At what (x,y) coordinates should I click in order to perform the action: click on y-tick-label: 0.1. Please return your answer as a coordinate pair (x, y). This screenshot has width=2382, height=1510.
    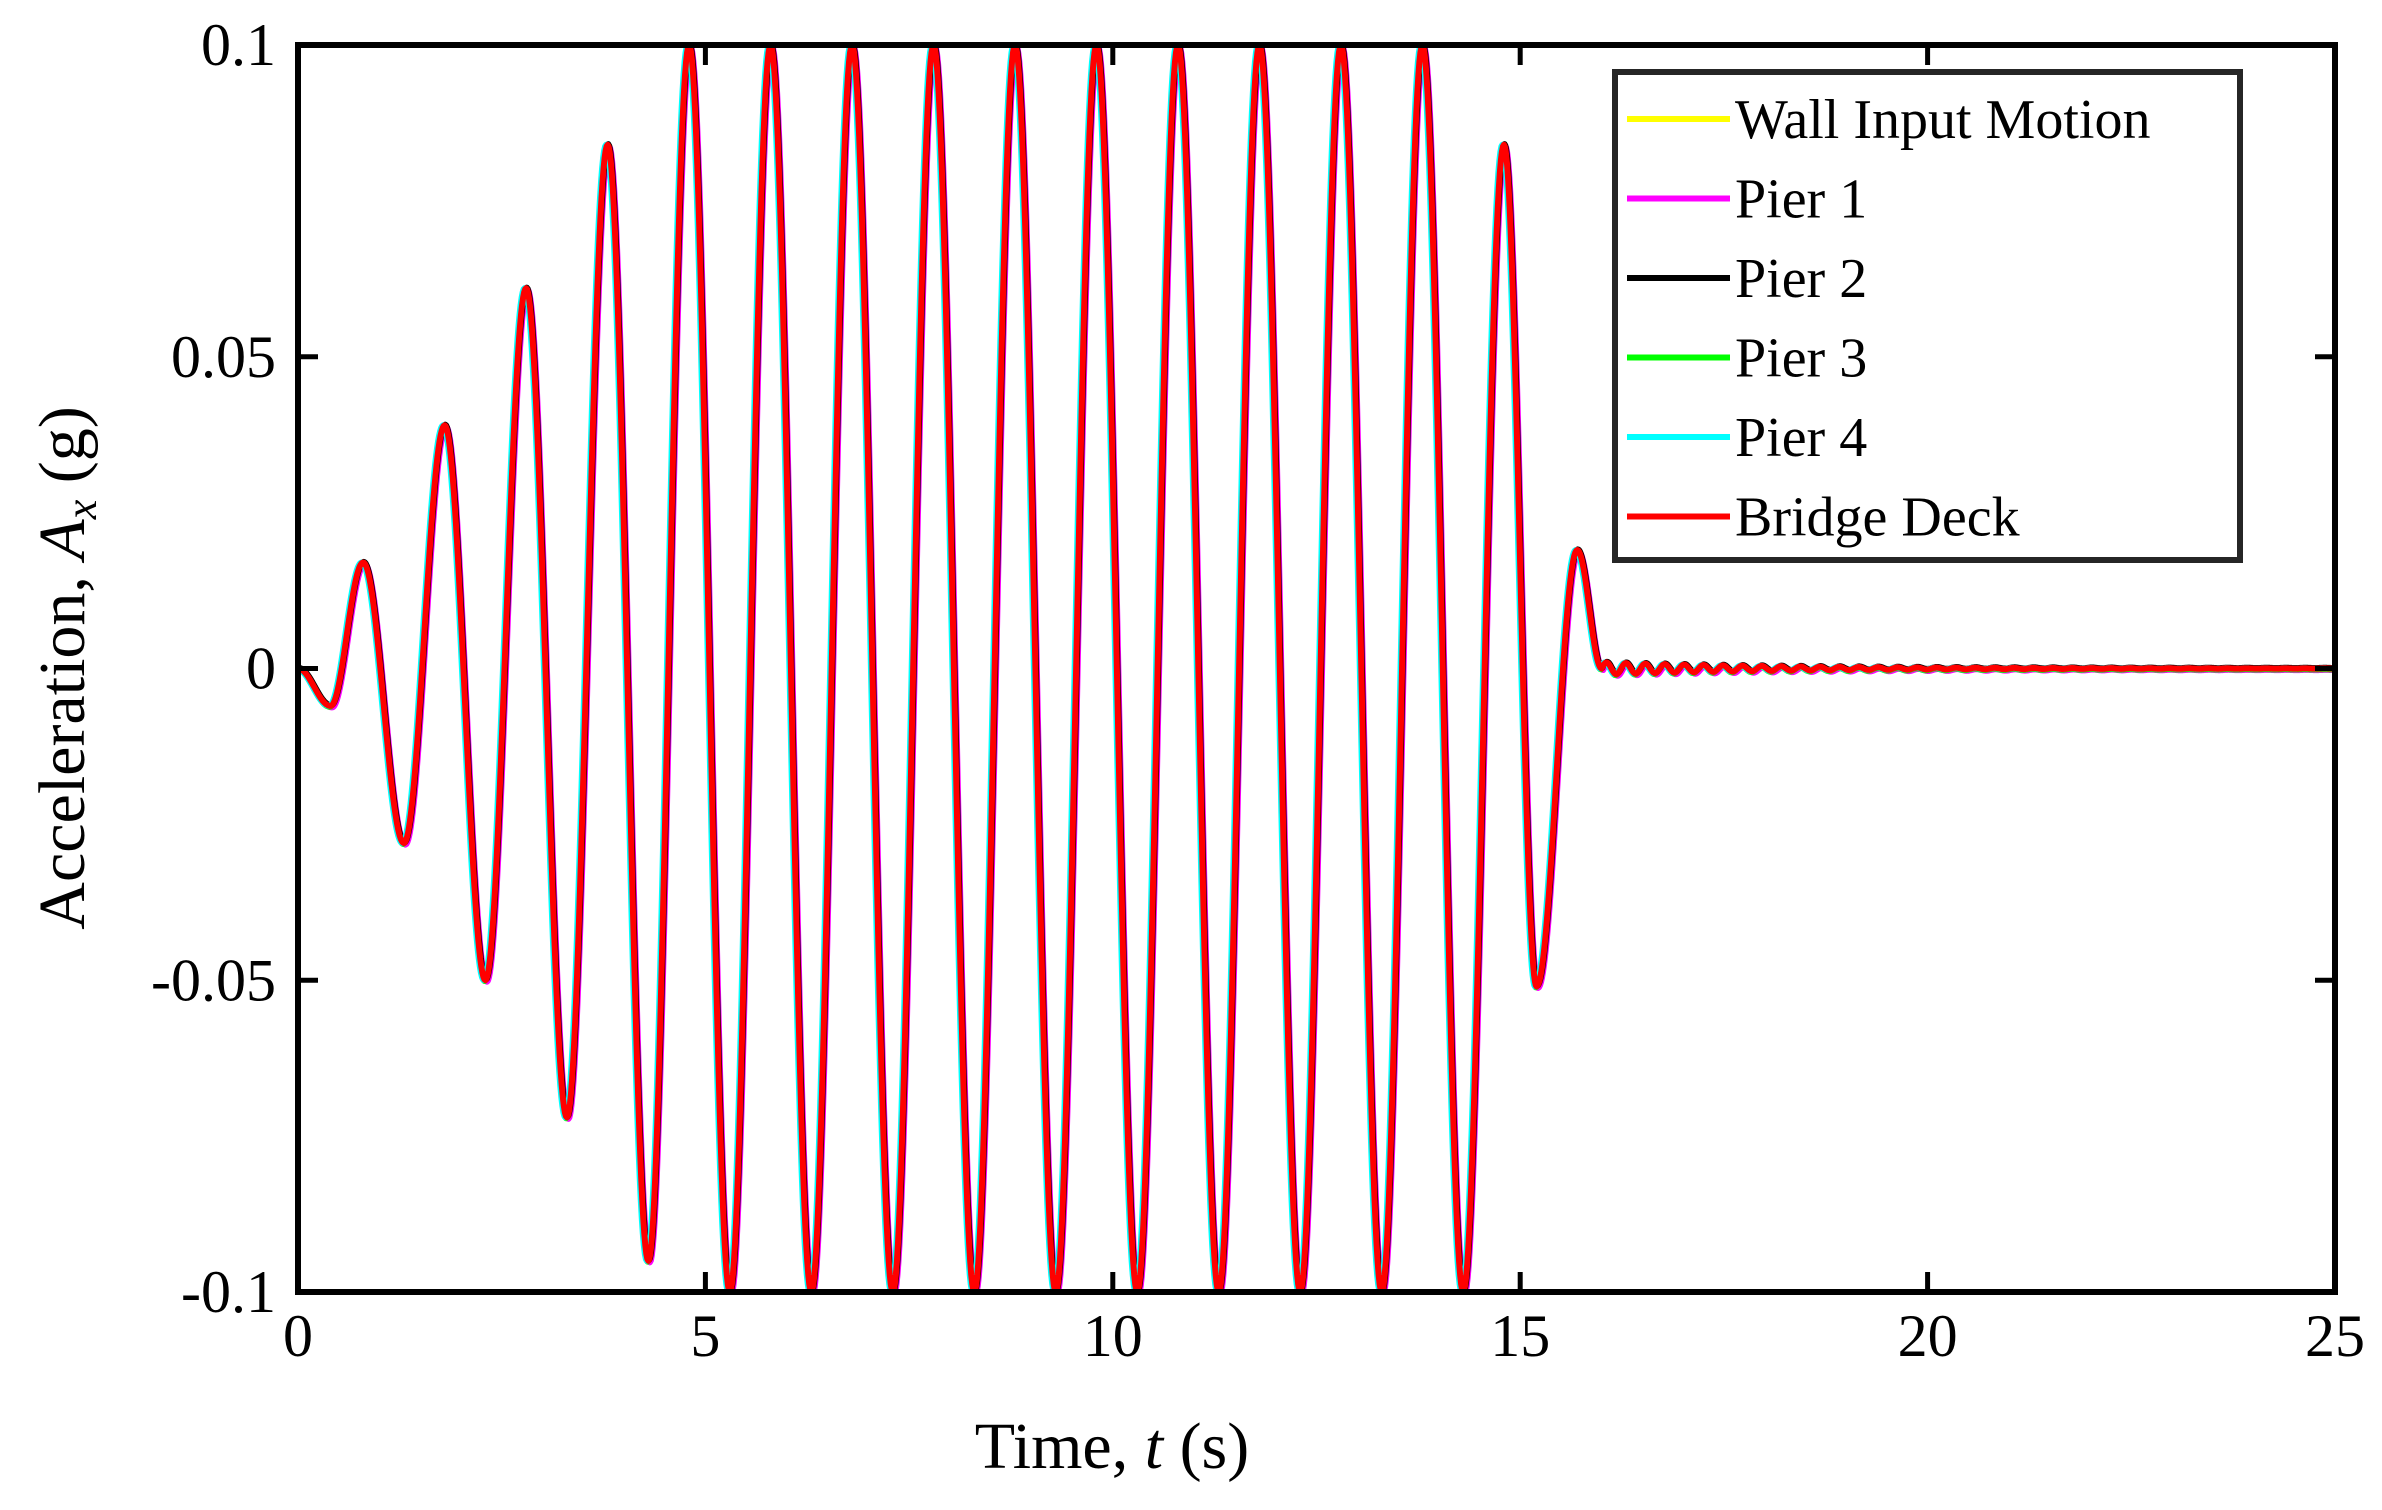
    Looking at the image, I should click on (238, 45).